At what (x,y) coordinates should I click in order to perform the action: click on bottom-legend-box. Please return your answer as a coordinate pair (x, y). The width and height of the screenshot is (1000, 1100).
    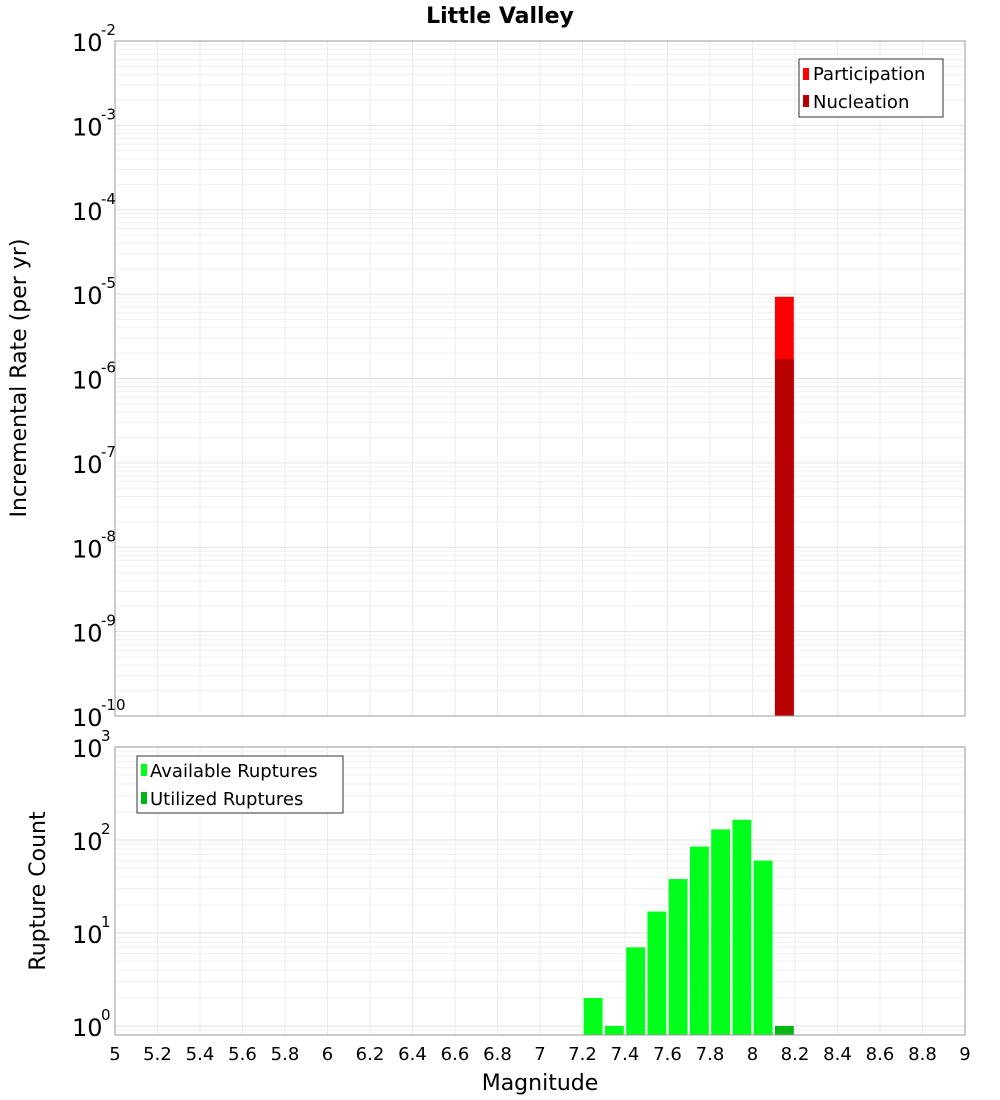
    Looking at the image, I should click on (240, 784).